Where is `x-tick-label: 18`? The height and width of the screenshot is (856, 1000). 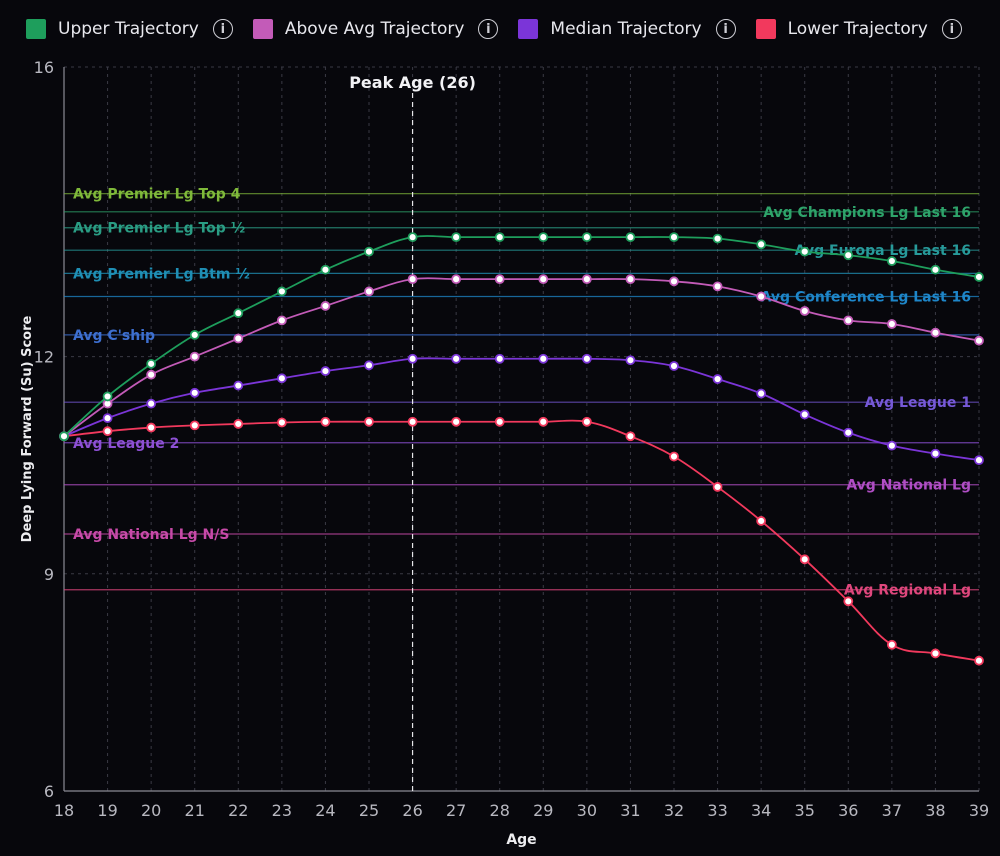 x-tick-label: 18 is located at coordinates (64, 810).